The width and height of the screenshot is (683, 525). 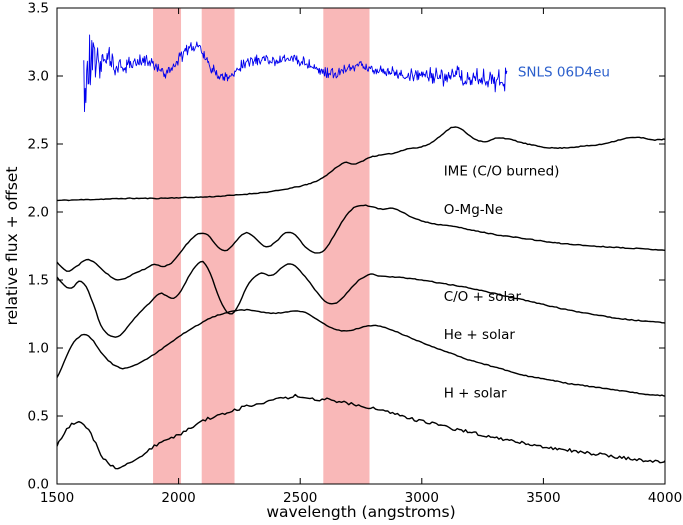 I want to click on x-tick-label-3: 3000, so click(x=422, y=498).